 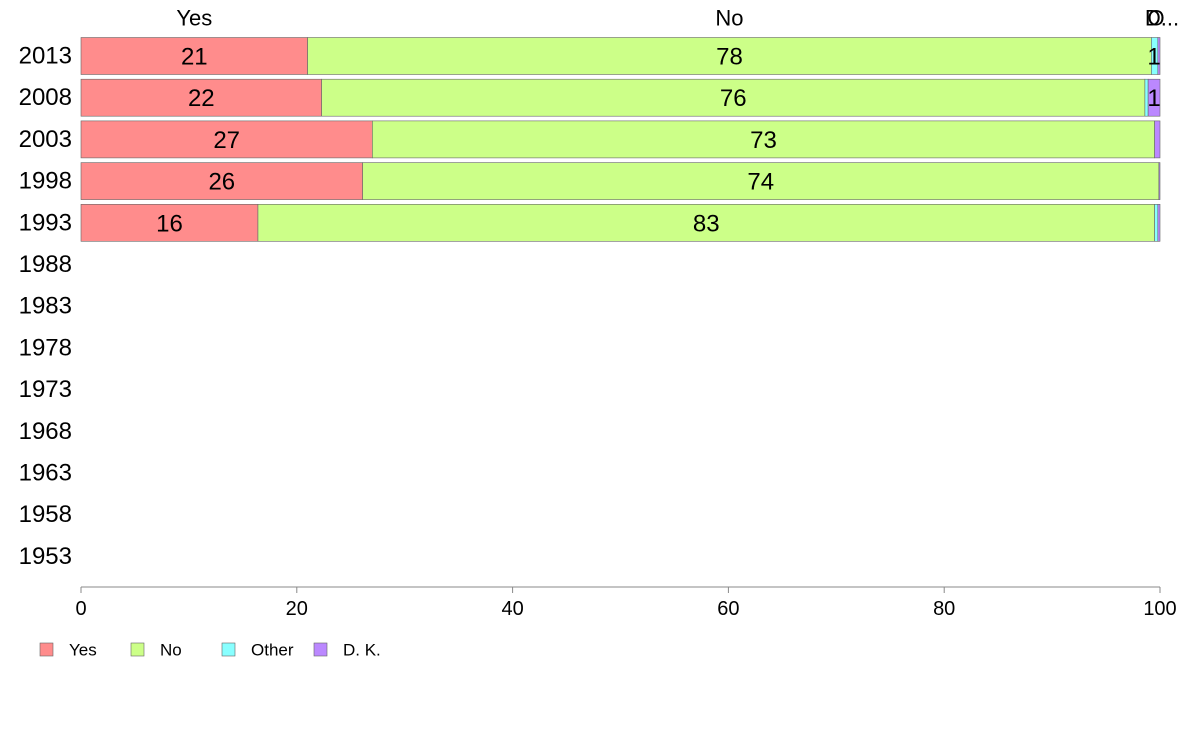 I want to click on legend-label: Other, so click(x=272, y=650).